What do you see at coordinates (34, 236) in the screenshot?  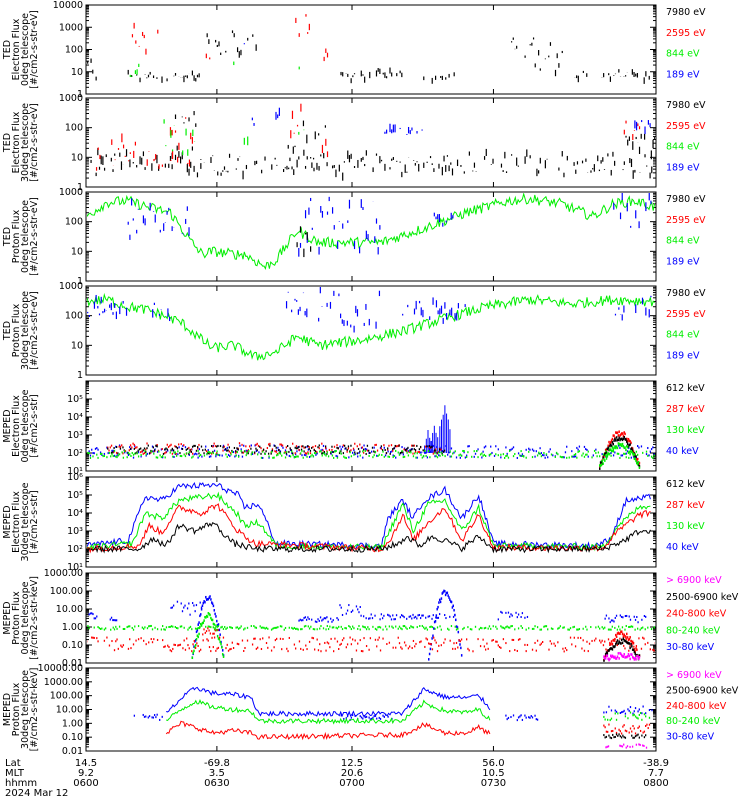 I see `y-axis-label-line: [#/cm2-s-str-eV]` at bounding box center [34, 236].